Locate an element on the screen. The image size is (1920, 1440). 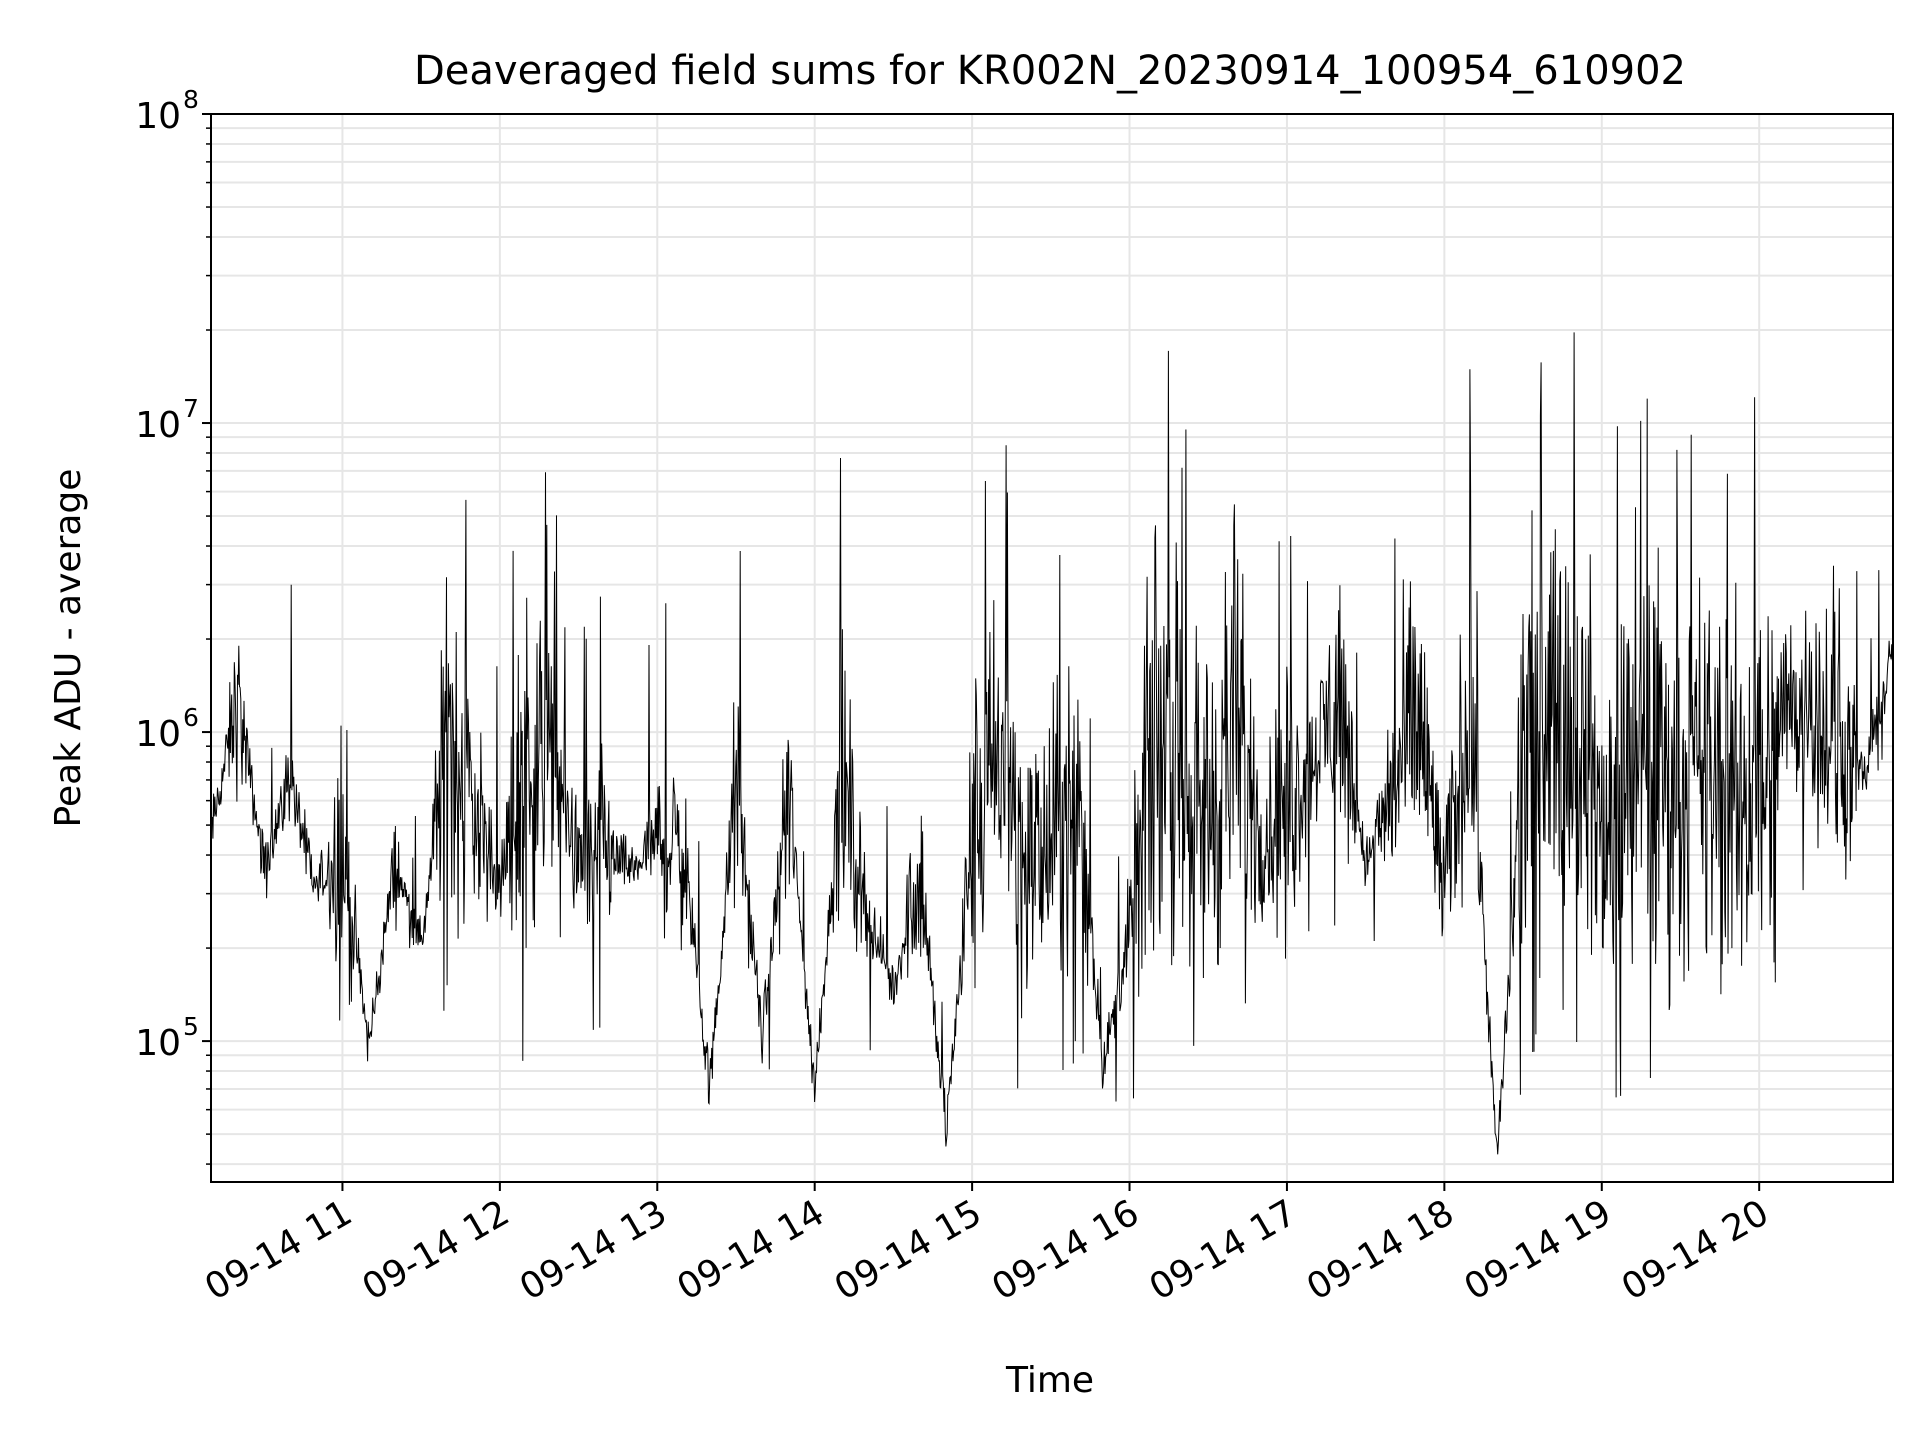
y-tick-exponent: 5 is located at coordinates (191, 1026).